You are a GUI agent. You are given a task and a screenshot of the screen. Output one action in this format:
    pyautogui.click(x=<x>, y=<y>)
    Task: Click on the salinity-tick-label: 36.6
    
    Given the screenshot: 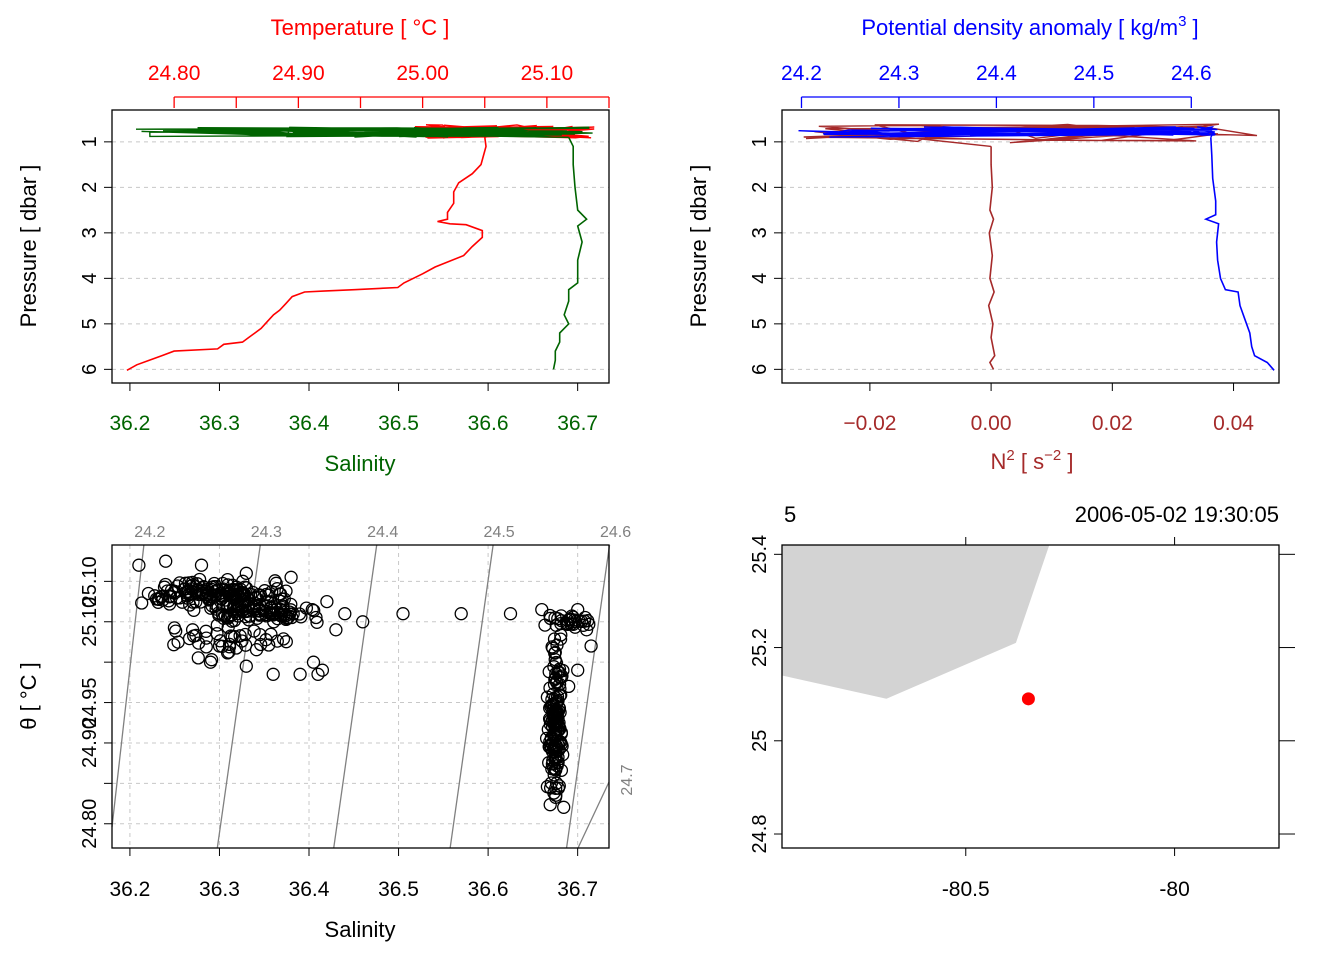 What is the action you would take?
    pyautogui.click(x=488, y=423)
    